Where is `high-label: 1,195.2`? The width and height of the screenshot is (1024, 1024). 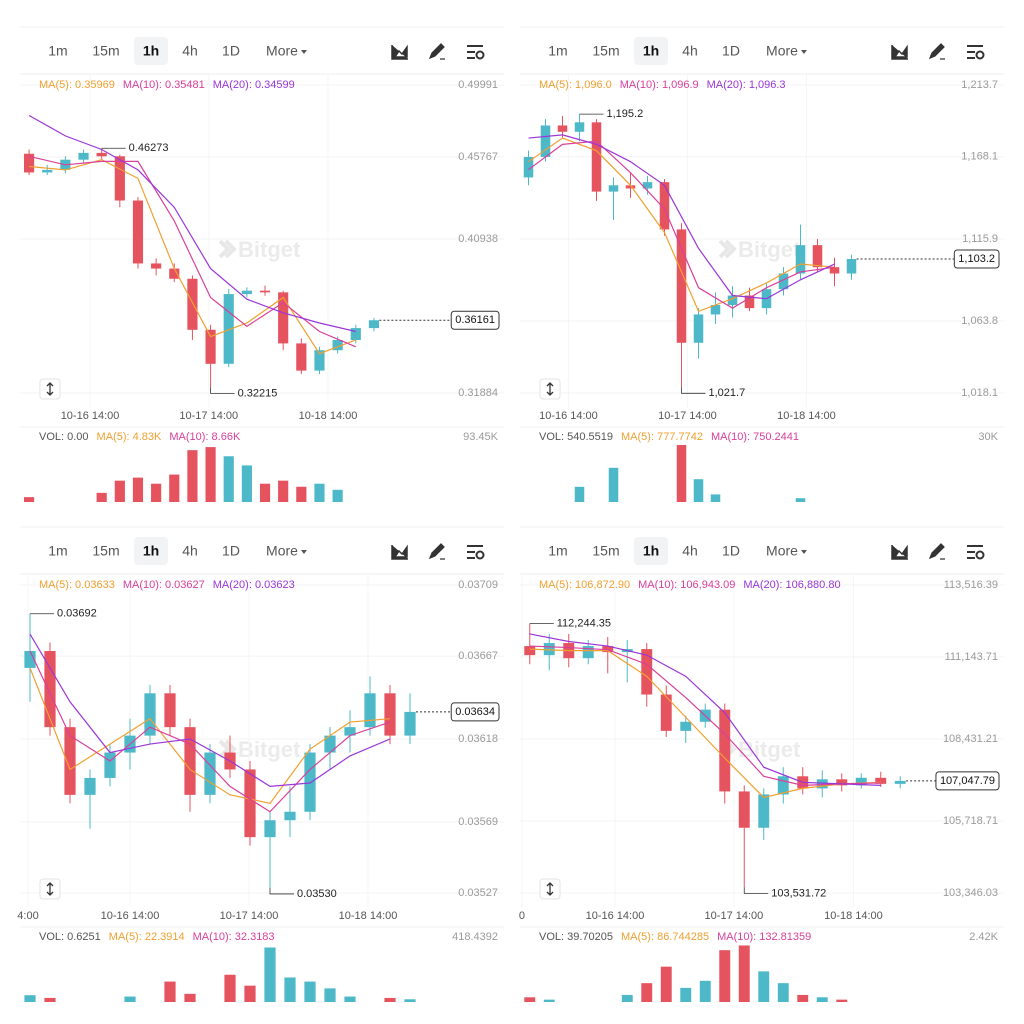
high-label: 1,195.2 is located at coordinates (625, 114).